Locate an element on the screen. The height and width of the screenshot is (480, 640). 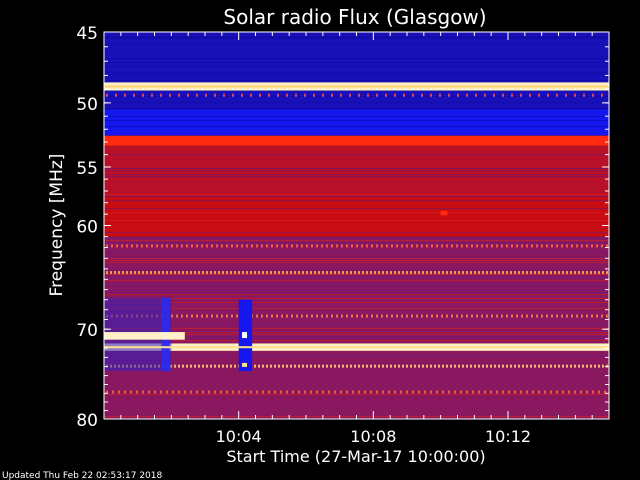
y-axis-label: Frequency [MHz] is located at coordinates (57, 225).